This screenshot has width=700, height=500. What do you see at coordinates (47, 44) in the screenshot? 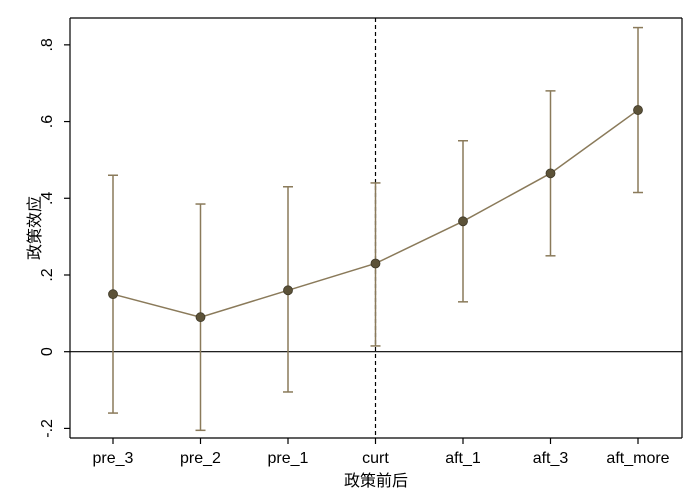
I see `y-tick-label: .8` at bounding box center [47, 44].